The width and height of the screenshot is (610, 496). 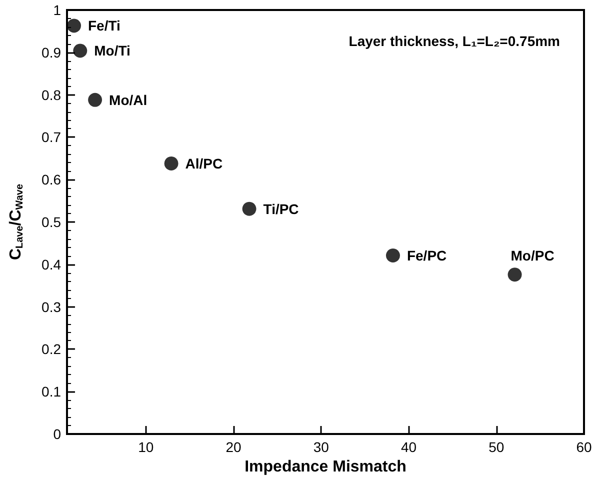 What do you see at coordinates (426, 255) in the screenshot?
I see `annotation: Fe/PC` at bounding box center [426, 255].